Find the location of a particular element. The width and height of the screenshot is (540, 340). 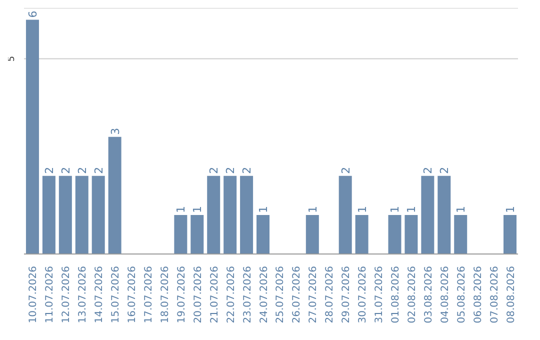

x-tick-label: 29.07.2026 is located at coordinates (346, 295).